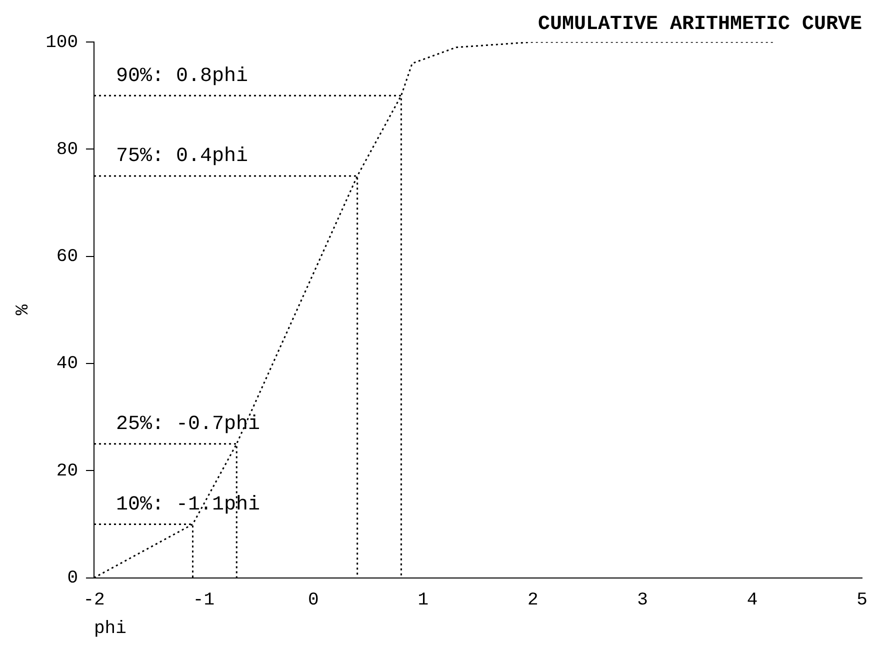 This screenshot has height=651, width=890. I want to click on x-tick-label: 2, so click(532, 600).